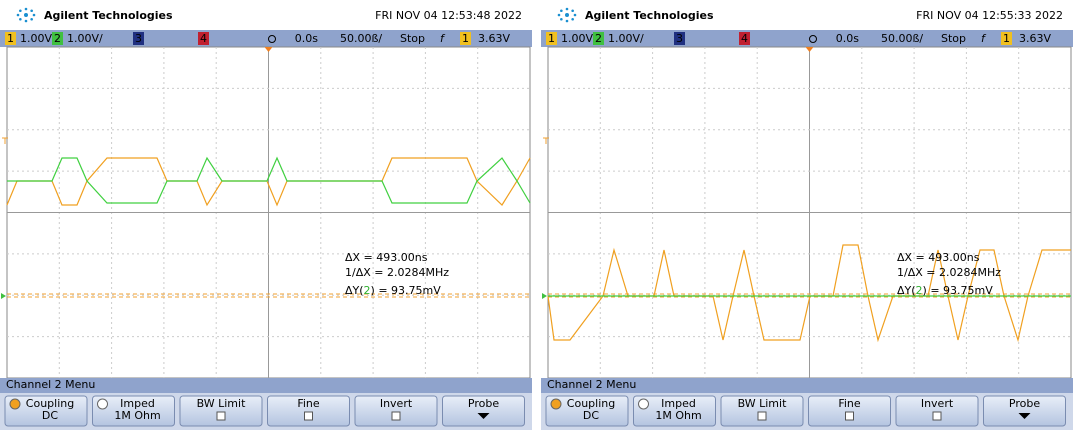 This screenshot has width=1073, height=430. What do you see at coordinates (272, 39) in the screenshot?
I see `delay-icon` at bounding box center [272, 39].